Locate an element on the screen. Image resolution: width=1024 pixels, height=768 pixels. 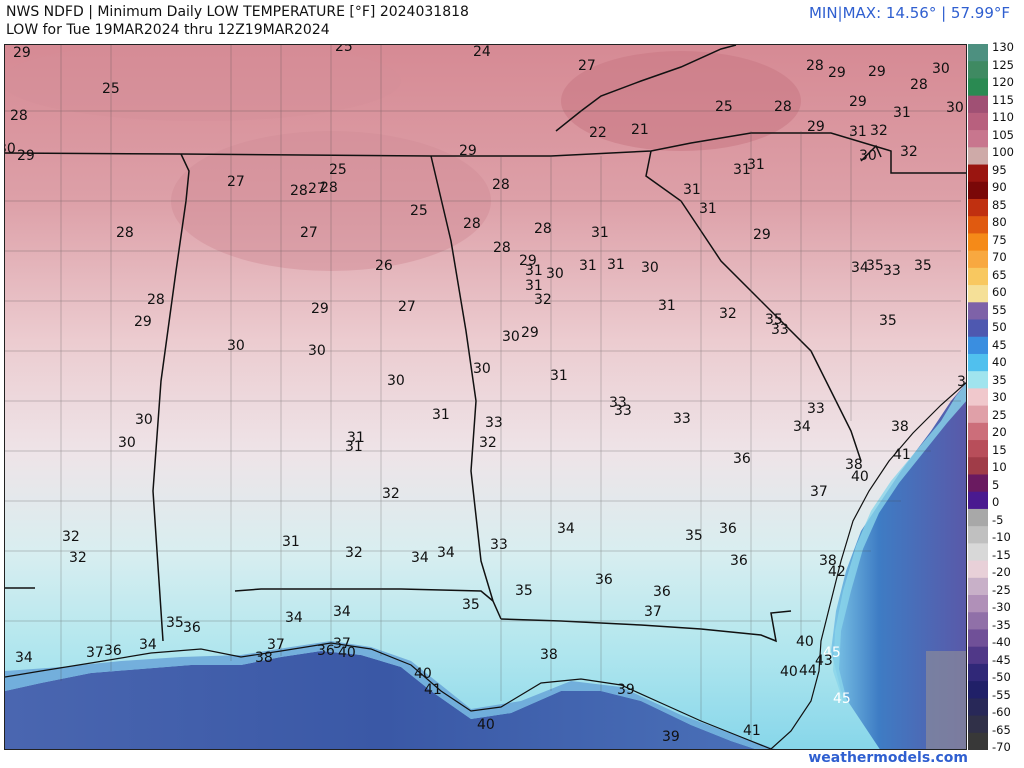
color-scale-tick: 50 is located at coordinates (999, 327).